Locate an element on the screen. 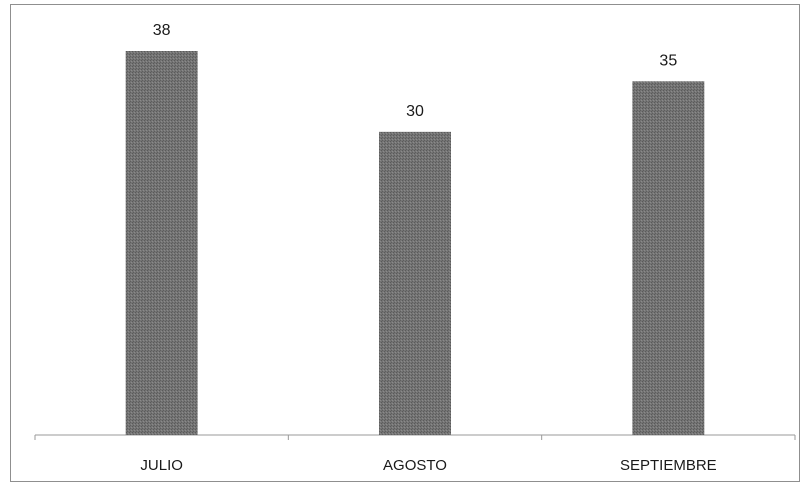 The height and width of the screenshot is (487, 805). category-label-septiembre: SEPTIEMBRE is located at coordinates (668, 465).